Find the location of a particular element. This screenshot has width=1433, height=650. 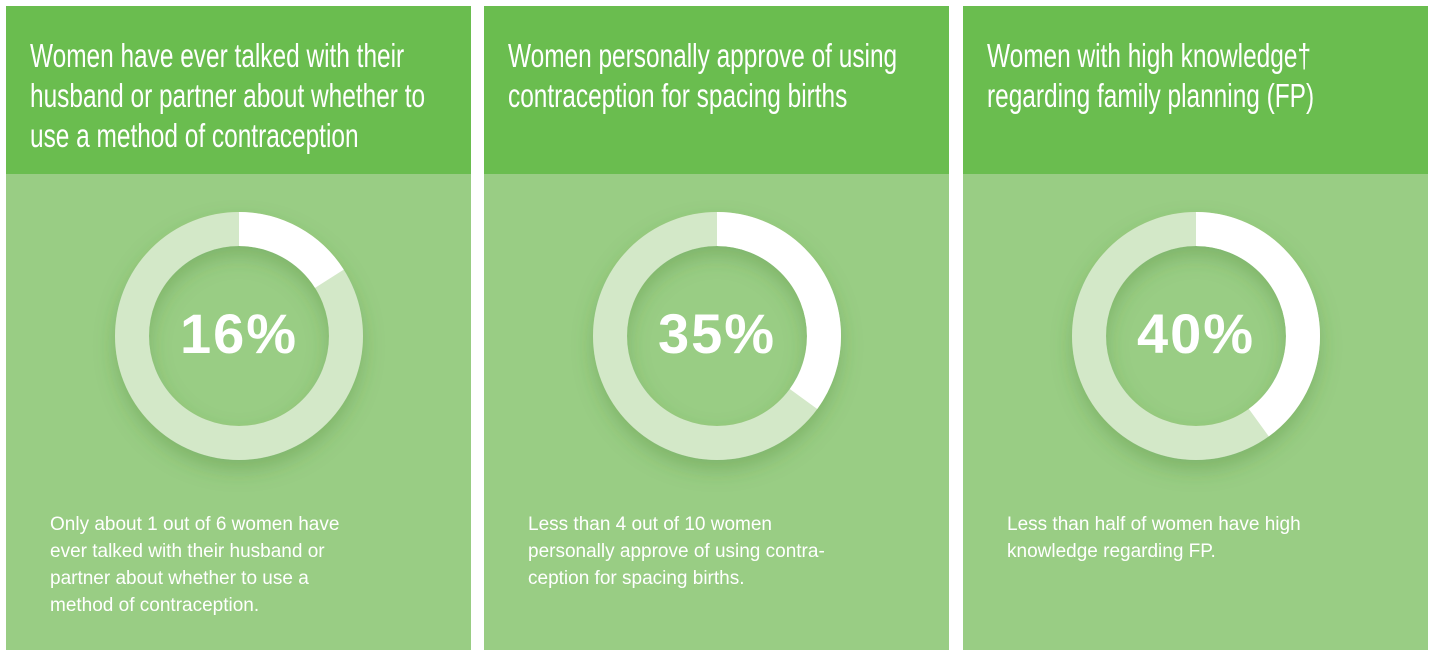

description-line: method of contraception. is located at coordinates (155, 605).